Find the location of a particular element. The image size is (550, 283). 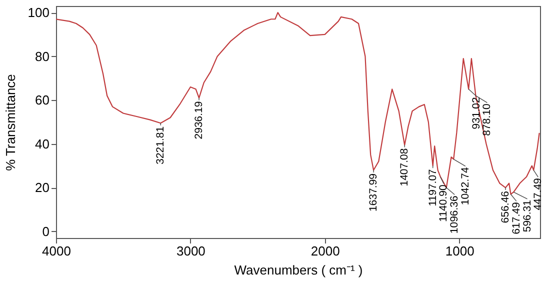

y-tick-label: 20 is located at coordinates (42, 188).